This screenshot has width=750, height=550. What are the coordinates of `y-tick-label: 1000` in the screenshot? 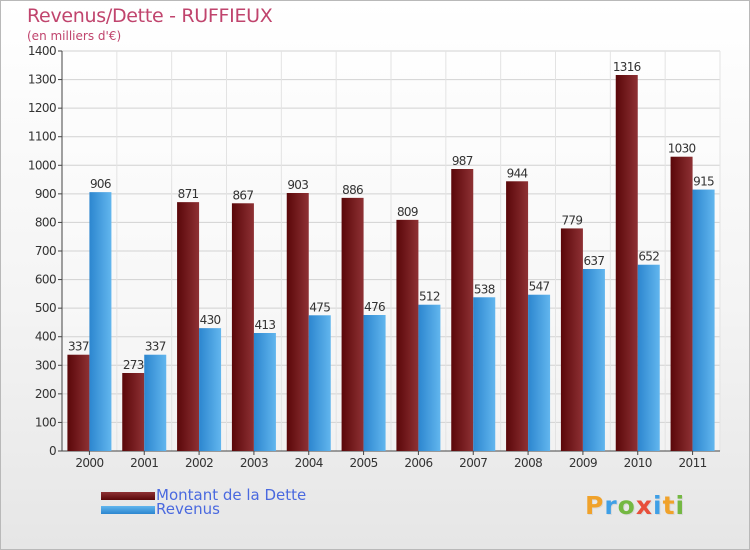 It's located at (42, 165).